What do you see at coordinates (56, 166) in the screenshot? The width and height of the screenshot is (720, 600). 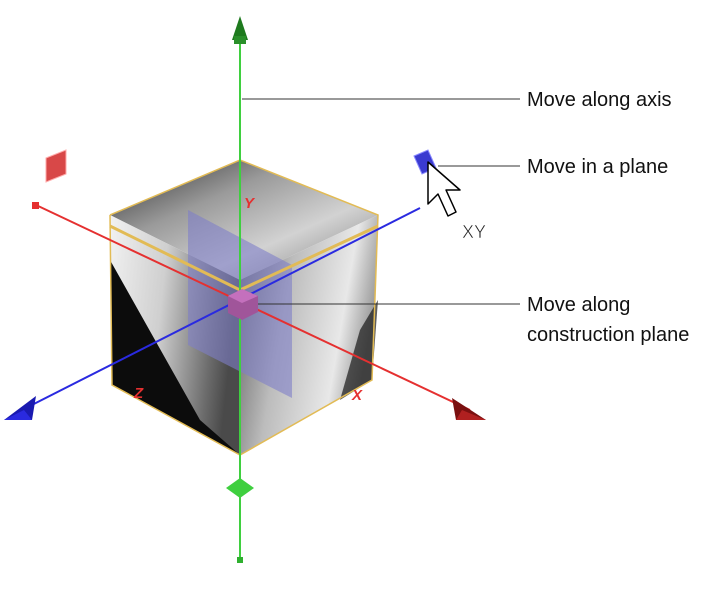 I see `x-plane-handle` at bounding box center [56, 166].